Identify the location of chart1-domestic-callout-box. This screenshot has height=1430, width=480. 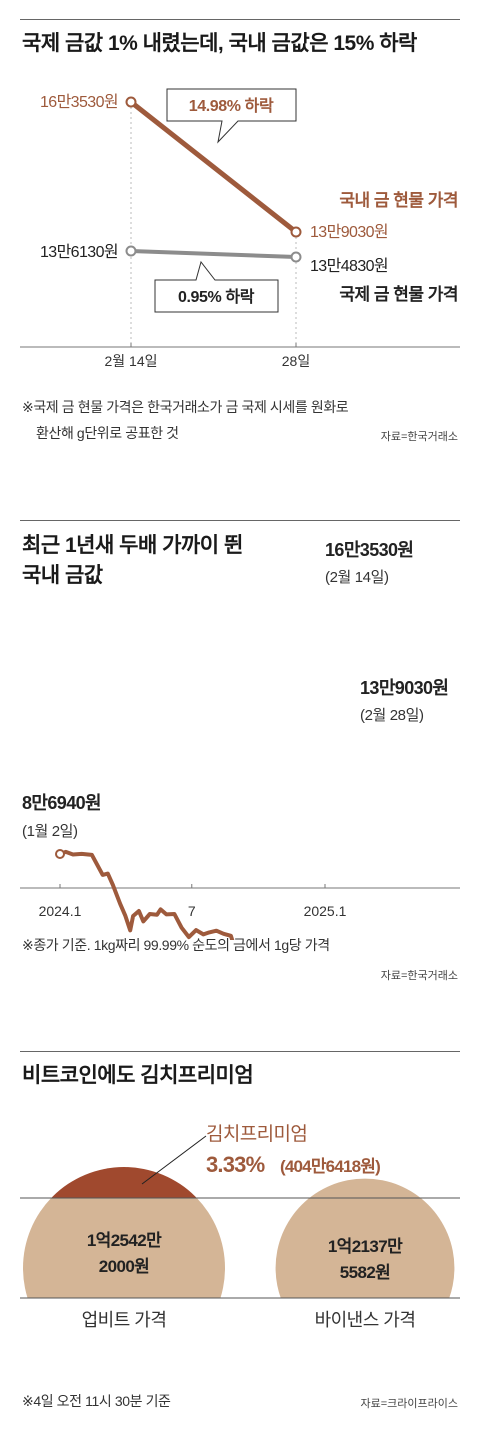
(231, 116).